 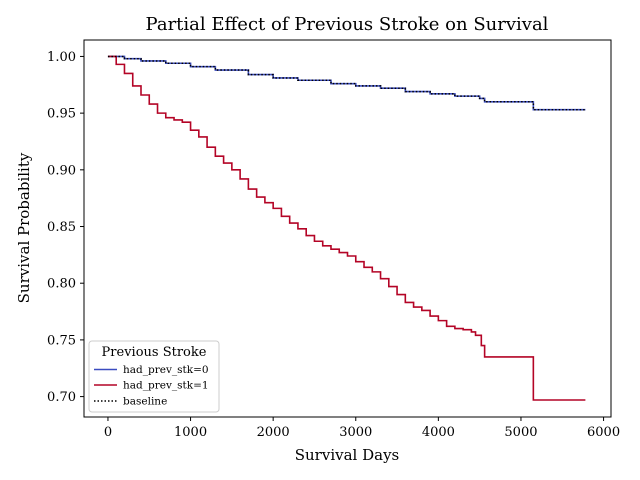 I want to click on legend-label-had-prev-stk-1: had_prev_stk=1, so click(x=166, y=386).